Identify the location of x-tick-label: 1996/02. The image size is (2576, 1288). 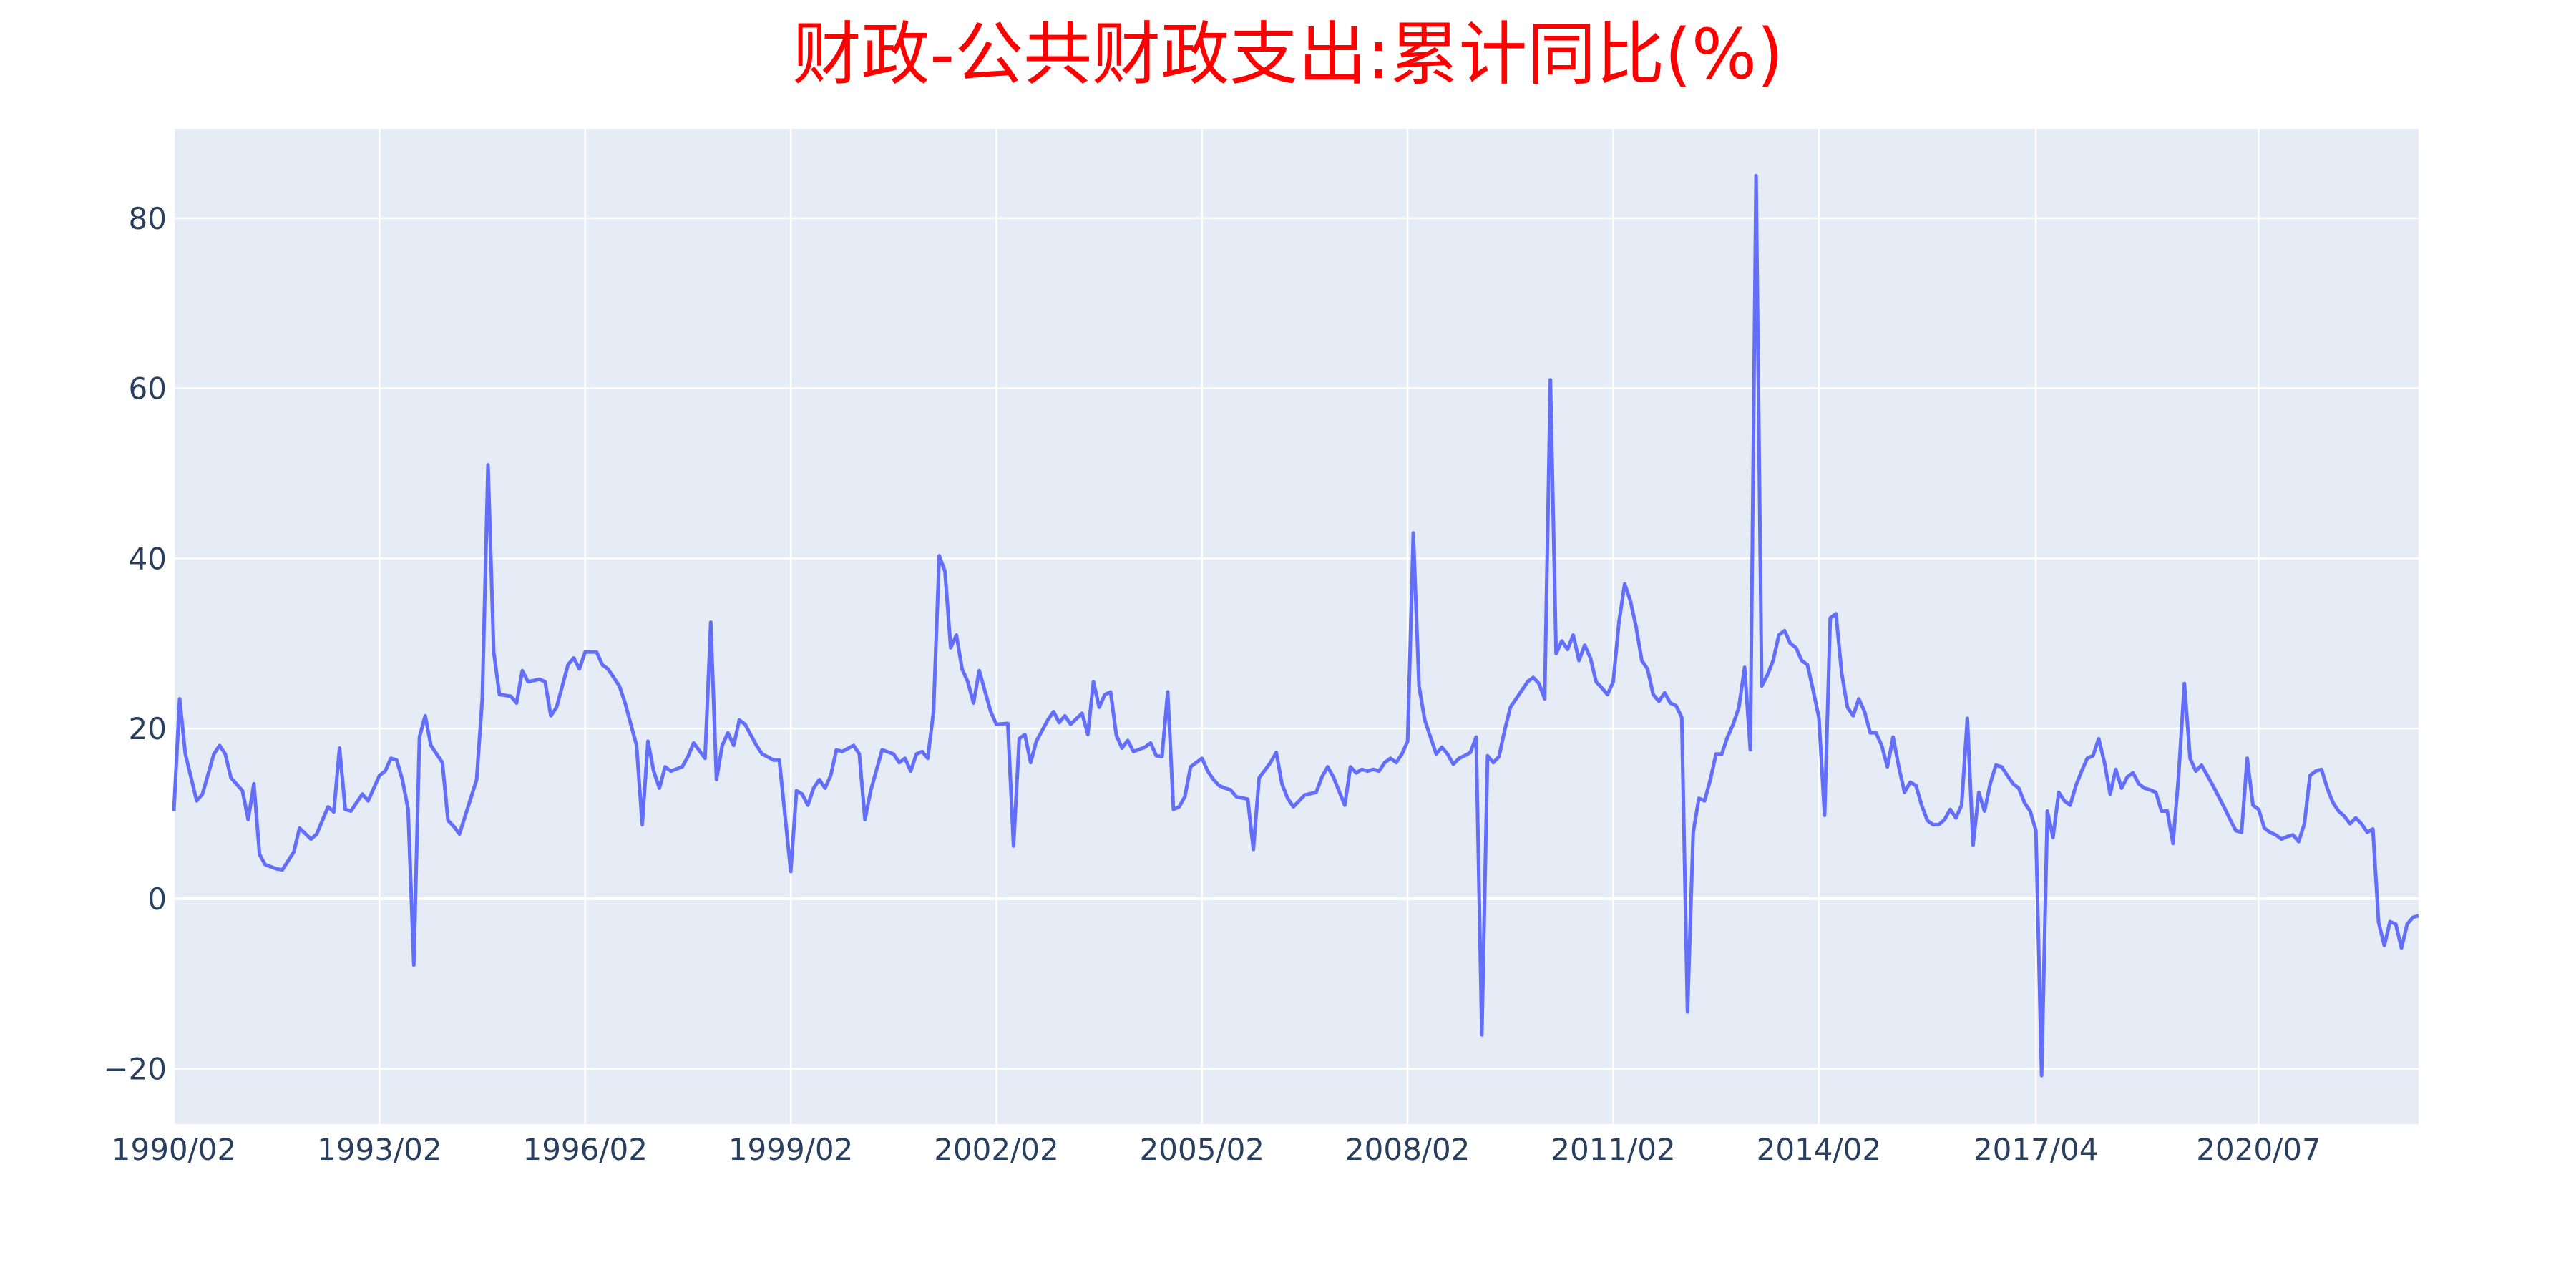
(584, 1149).